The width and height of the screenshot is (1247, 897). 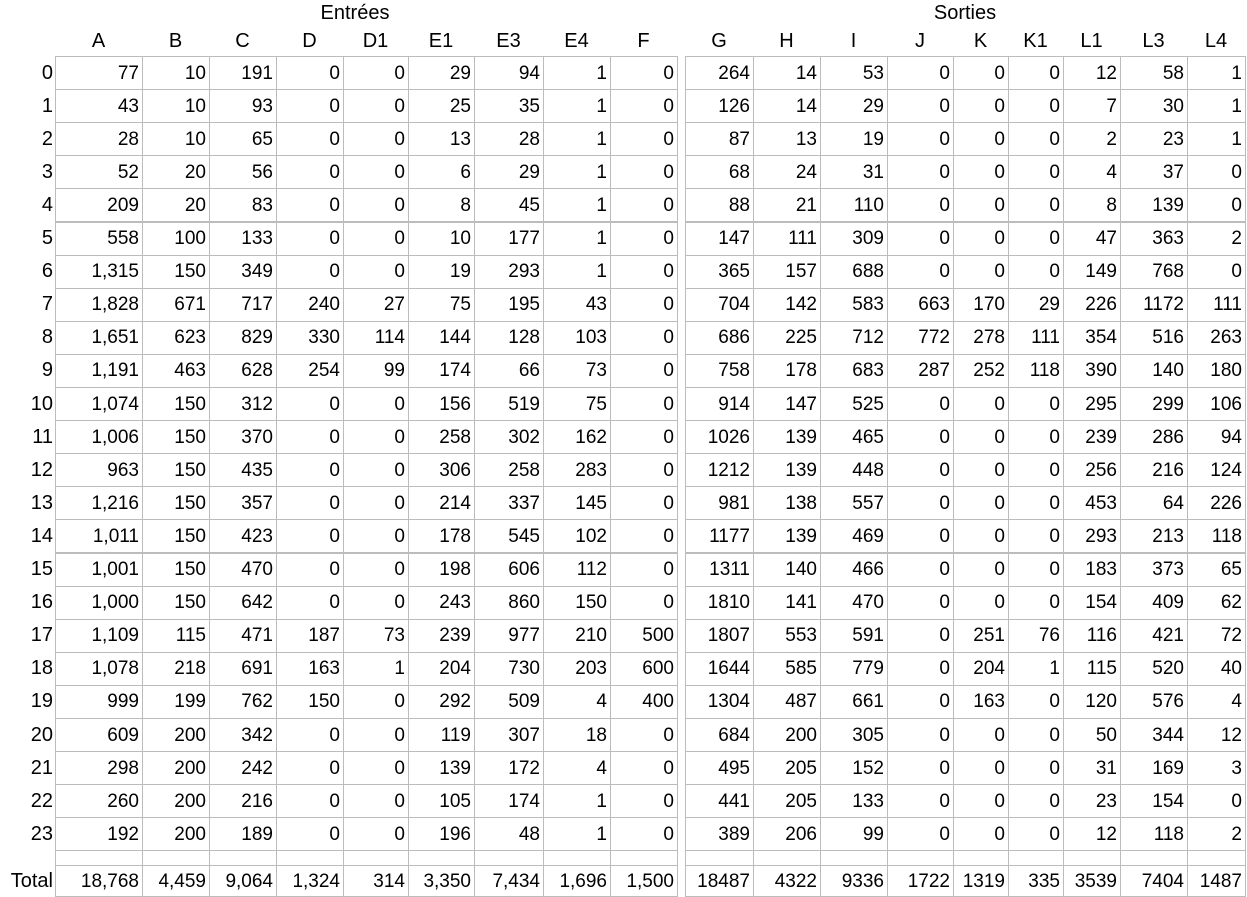 I want to click on table-cell: 258, so click(x=441, y=437).